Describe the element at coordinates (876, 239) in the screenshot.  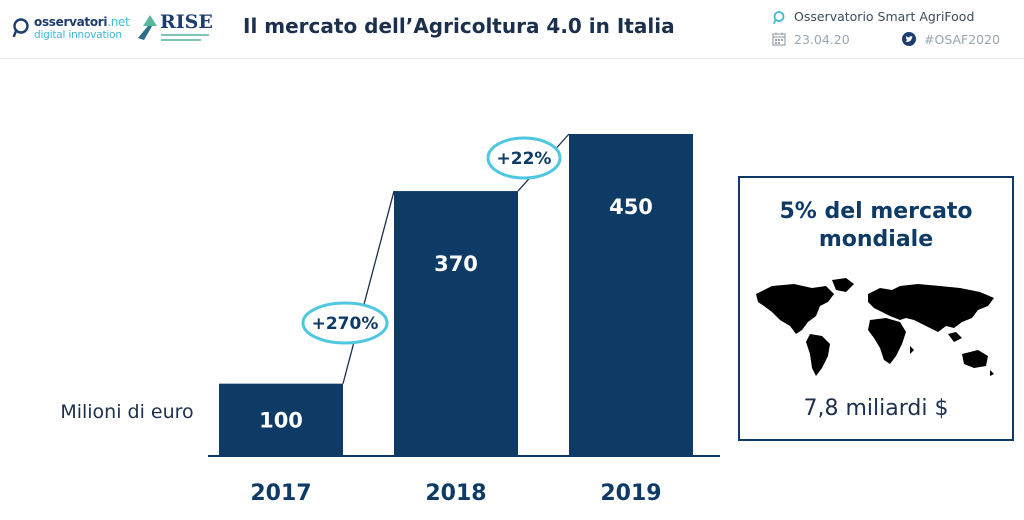
I see `global-market-share-line2: mondiale` at that location.